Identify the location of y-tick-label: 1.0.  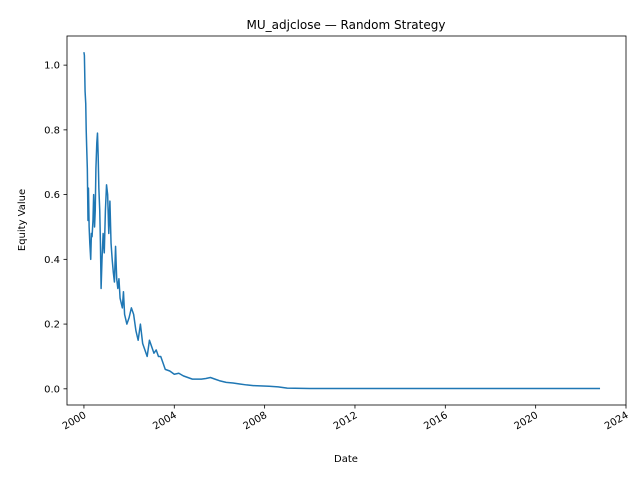
(52, 66).